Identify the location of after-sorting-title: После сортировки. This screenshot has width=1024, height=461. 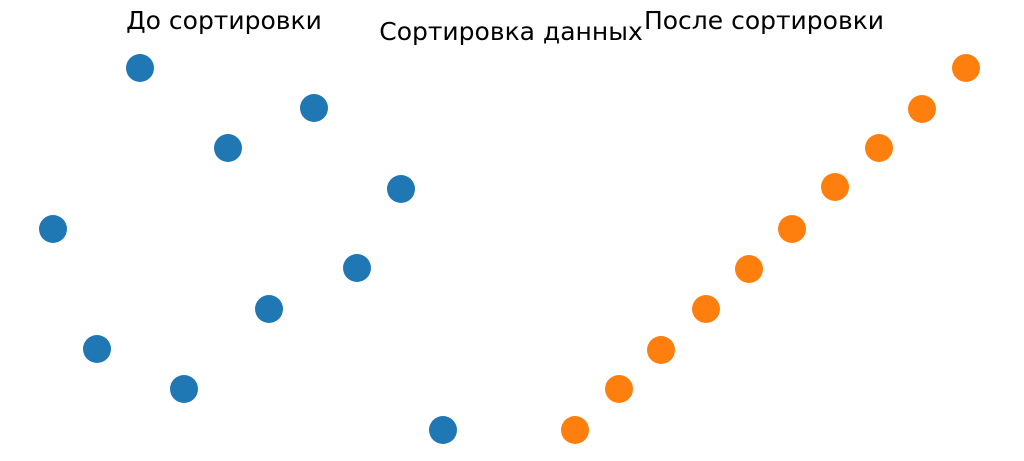
(764, 20).